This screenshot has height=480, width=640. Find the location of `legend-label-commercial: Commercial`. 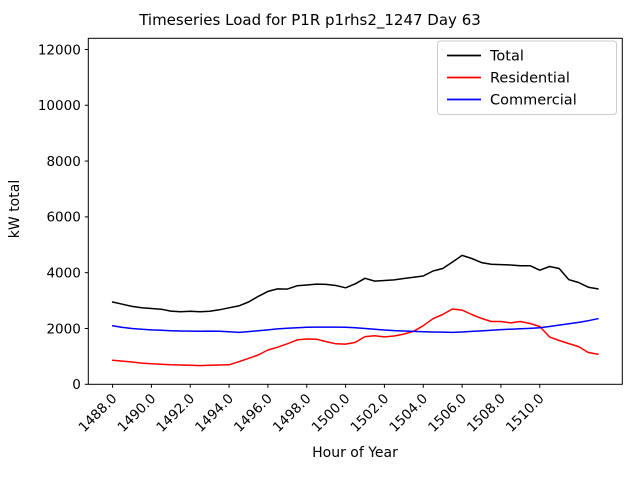

legend-label-commercial: Commercial is located at coordinates (533, 101).